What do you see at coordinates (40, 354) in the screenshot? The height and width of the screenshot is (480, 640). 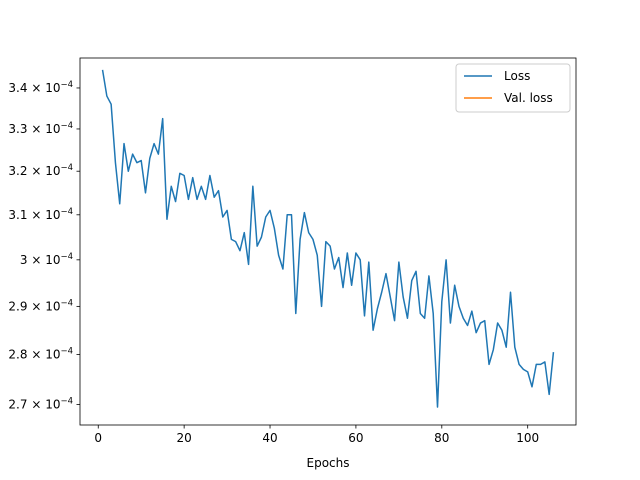 I see `y-tick-label-1: 2.8 × 10−4` at bounding box center [40, 354].